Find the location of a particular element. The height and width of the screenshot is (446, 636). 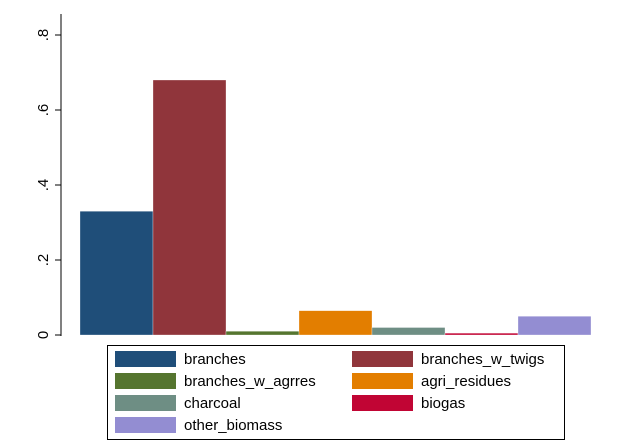

legend-swatch-other-biomass is located at coordinates (145, 425).